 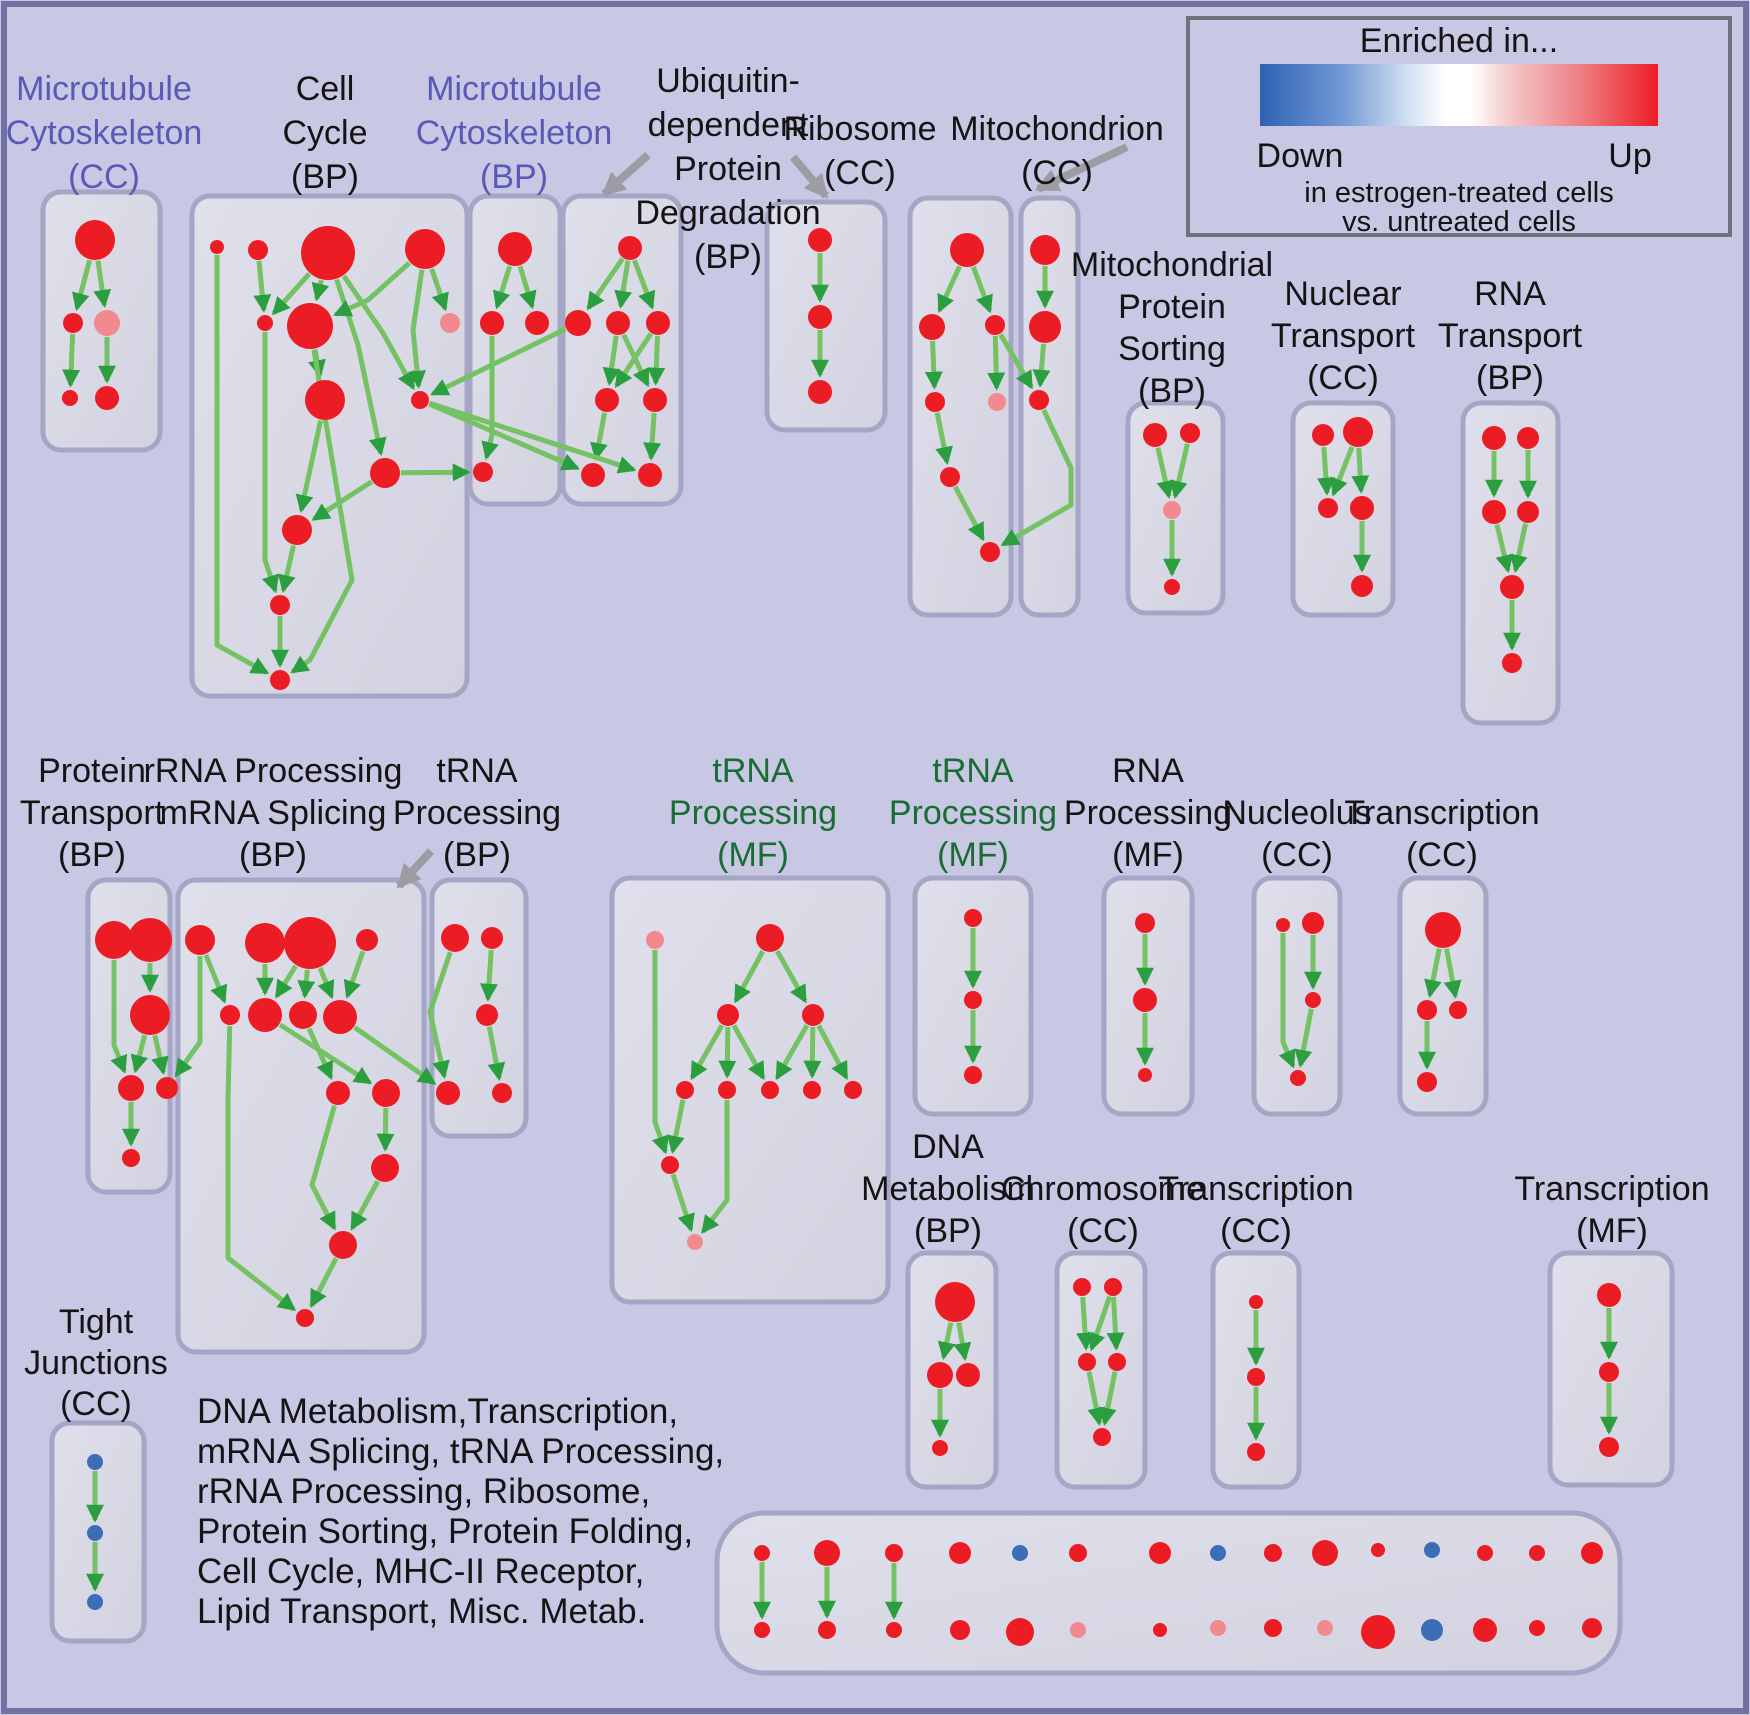 What do you see at coordinates (1020, 1632) in the screenshot?
I see `gene-node-misc-b5` at bounding box center [1020, 1632].